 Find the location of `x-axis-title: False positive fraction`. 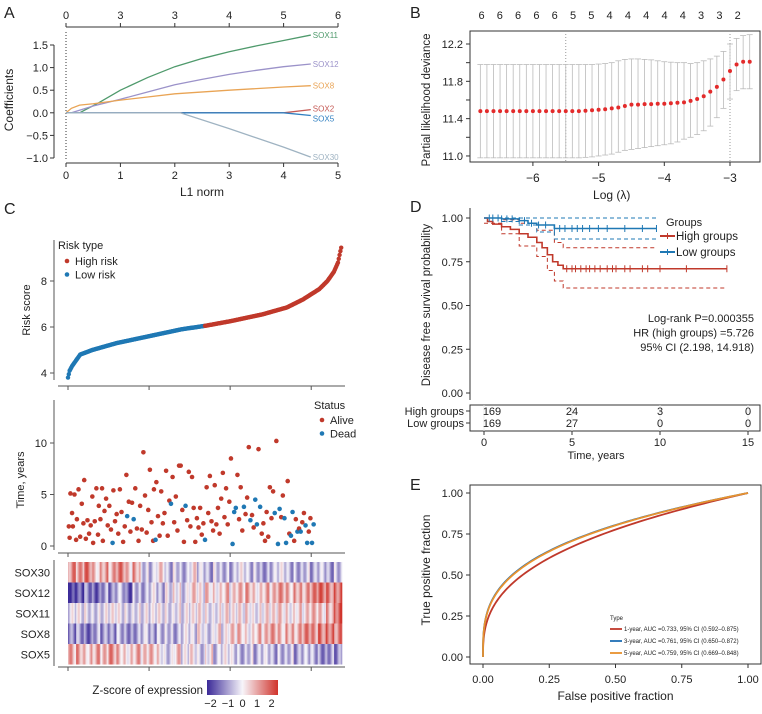

x-axis-title: False positive fraction is located at coordinates (615, 696).